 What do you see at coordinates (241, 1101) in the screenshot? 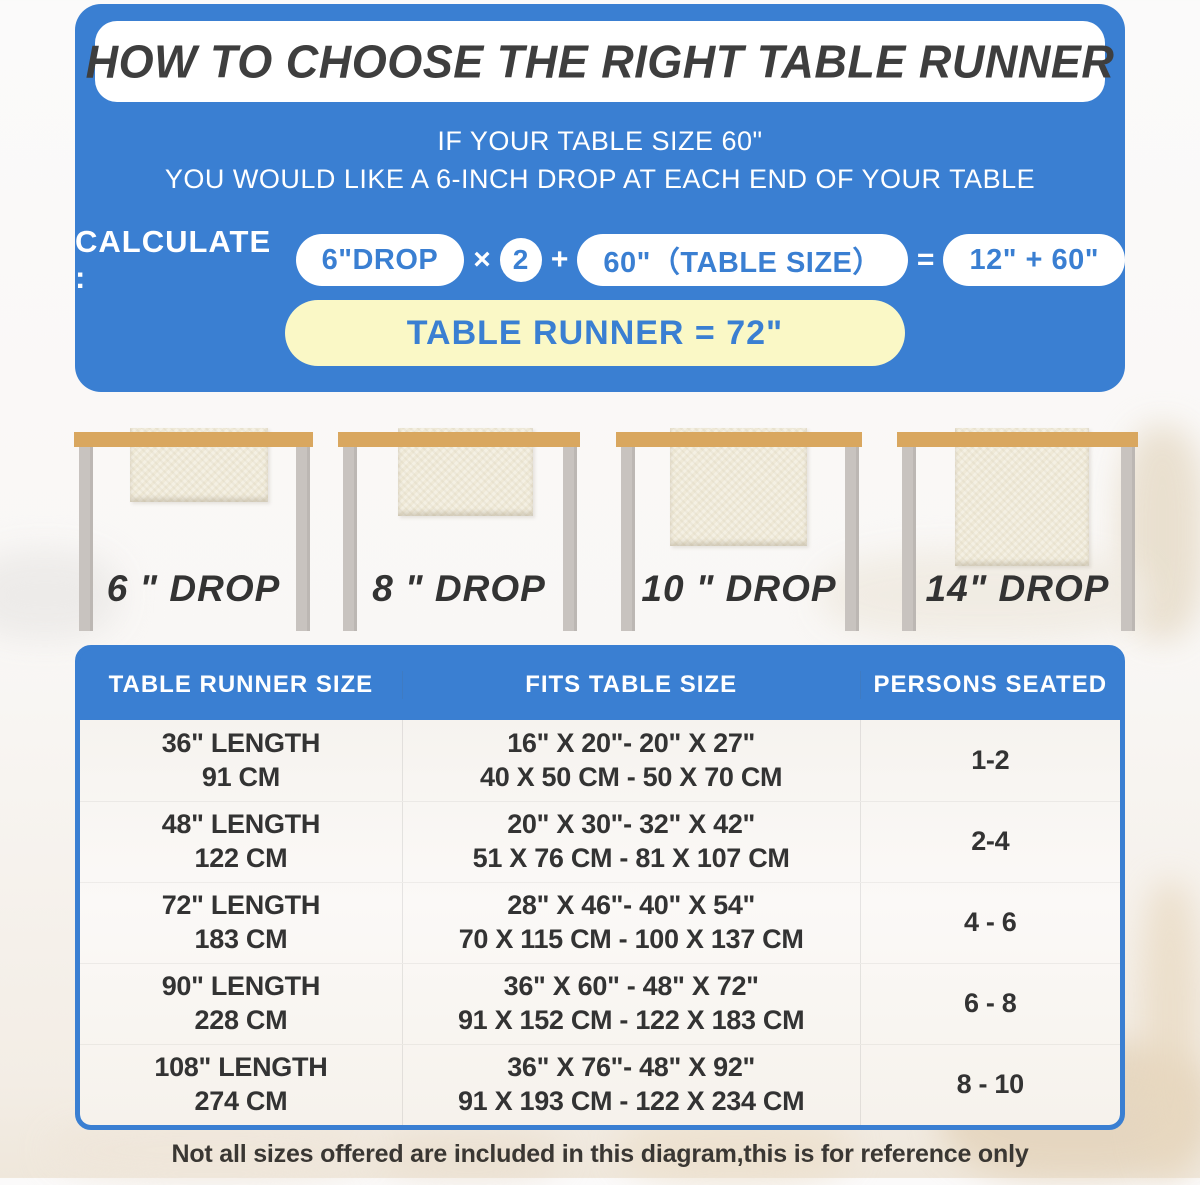
I see `runner-size-cm: 274 CM` at bounding box center [241, 1101].